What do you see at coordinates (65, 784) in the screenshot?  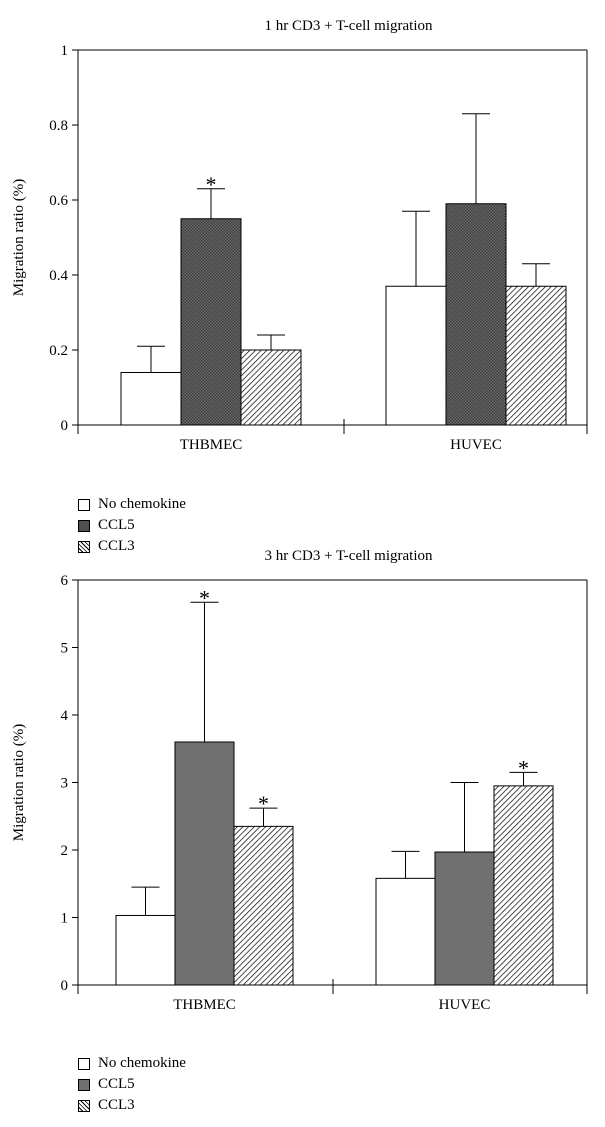 I see `y-tick-label: 3` at bounding box center [65, 784].